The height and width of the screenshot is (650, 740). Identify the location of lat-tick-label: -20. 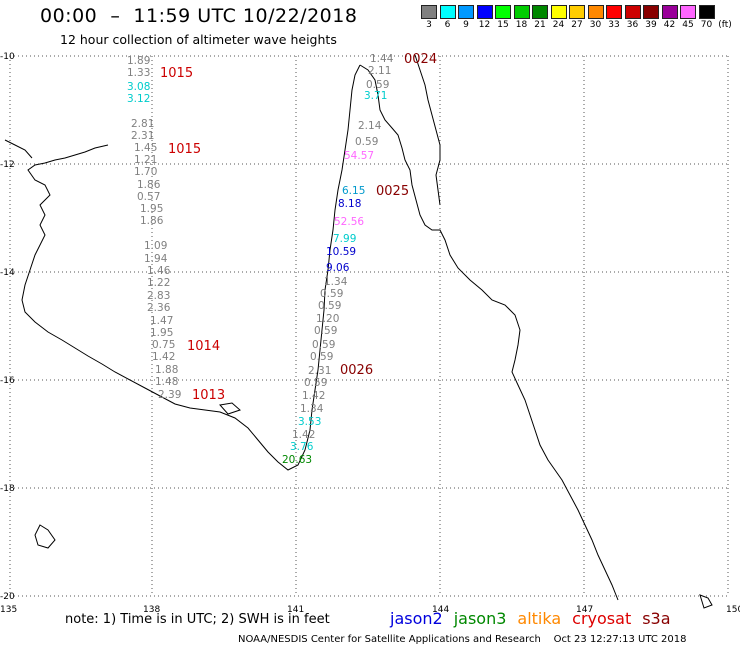
(7, 597).